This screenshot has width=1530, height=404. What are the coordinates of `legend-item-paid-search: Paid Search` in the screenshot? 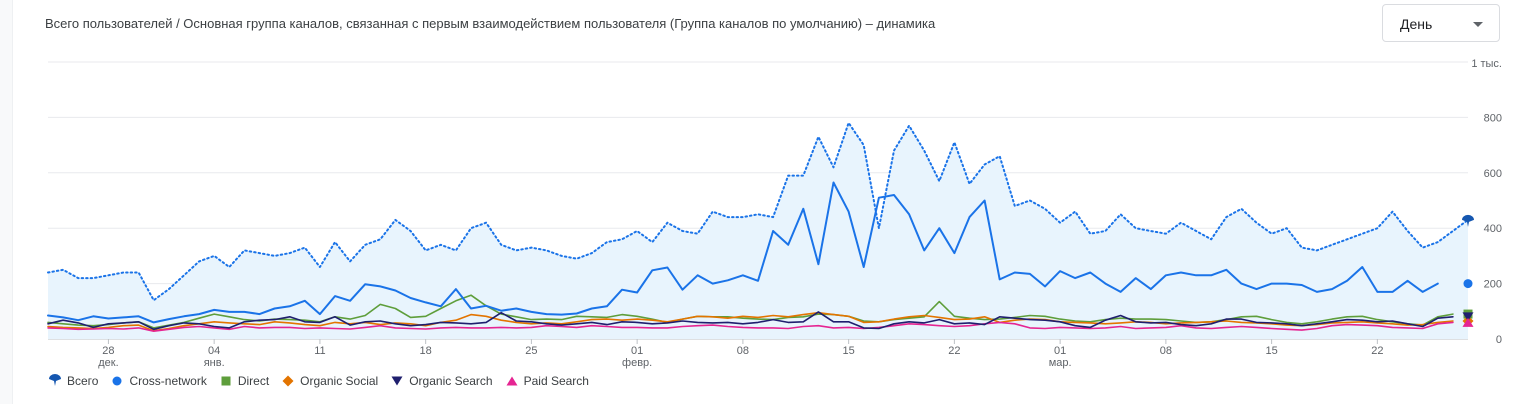 It's located at (547, 381).